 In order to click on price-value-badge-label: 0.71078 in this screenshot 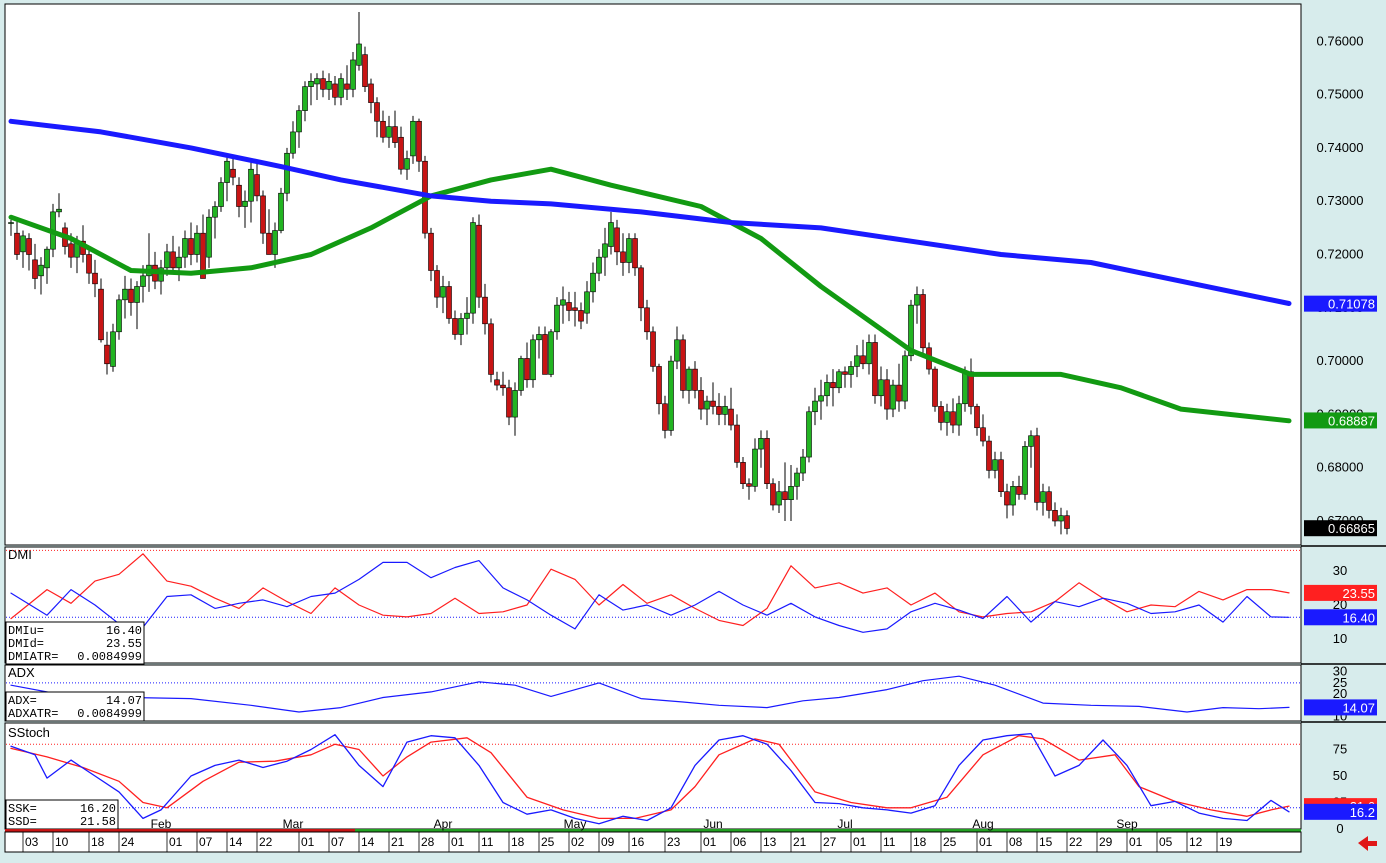, I will do `click(1351, 304)`.